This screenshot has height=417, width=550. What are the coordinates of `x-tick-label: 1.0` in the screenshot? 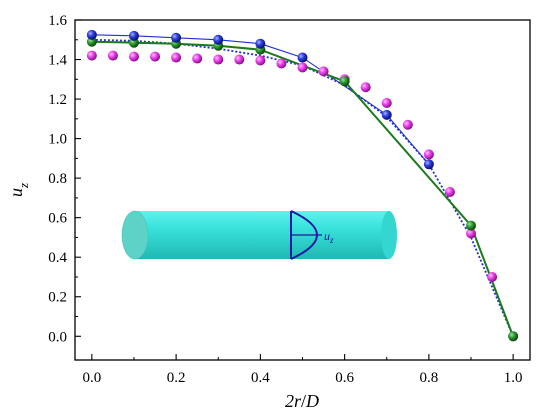 It's located at (513, 378).